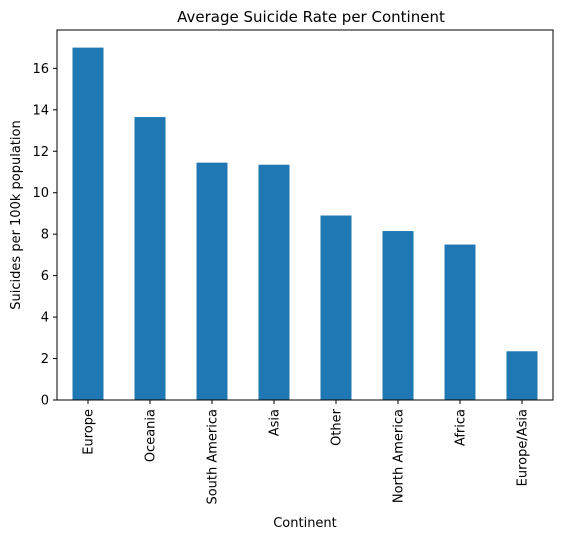 Image resolution: width=563 pixels, height=541 pixels. I want to click on x-tick-label: Asia, so click(275, 422).